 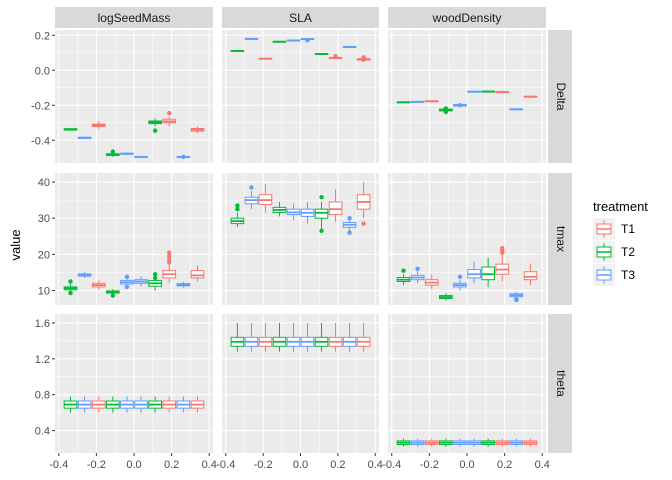 I want to click on legend: treatment T1 T2 T3, so click(x=620, y=242).